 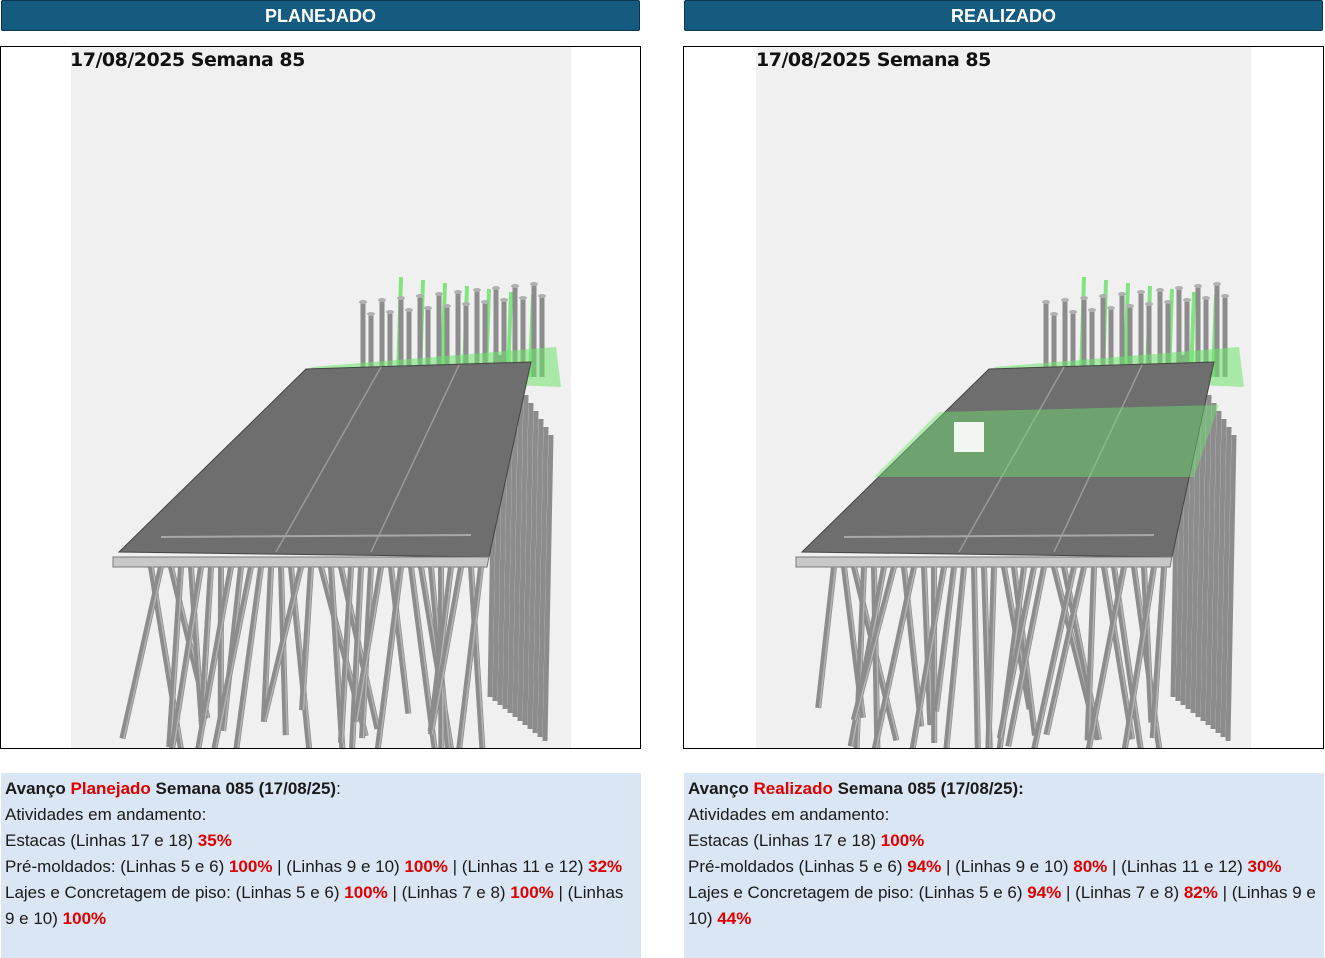 What do you see at coordinates (605, 866) in the screenshot?
I see `premoldados-value: 32%` at bounding box center [605, 866].